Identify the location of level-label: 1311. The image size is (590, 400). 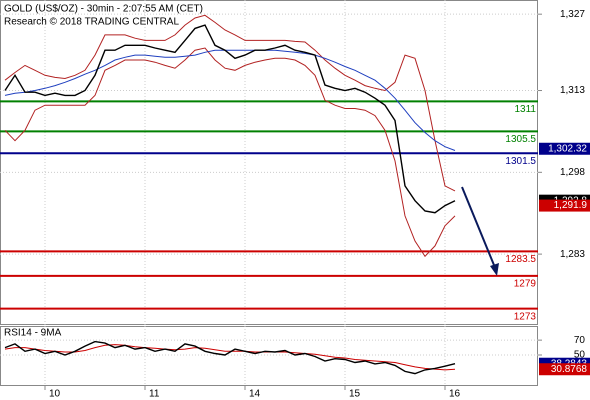
(525, 109).